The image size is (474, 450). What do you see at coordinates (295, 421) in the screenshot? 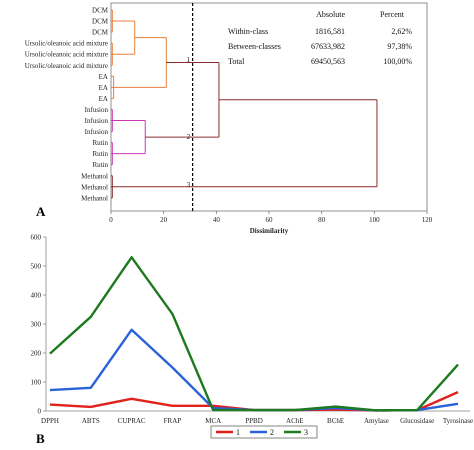
I see `x-tick-label: AChE` at bounding box center [295, 421].